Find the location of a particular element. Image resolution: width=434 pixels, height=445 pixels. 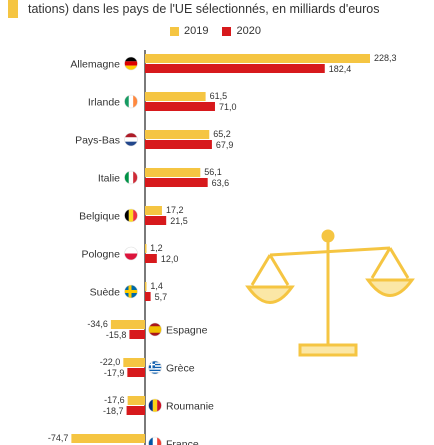

balance-scale-icon is located at coordinates (330, 293).